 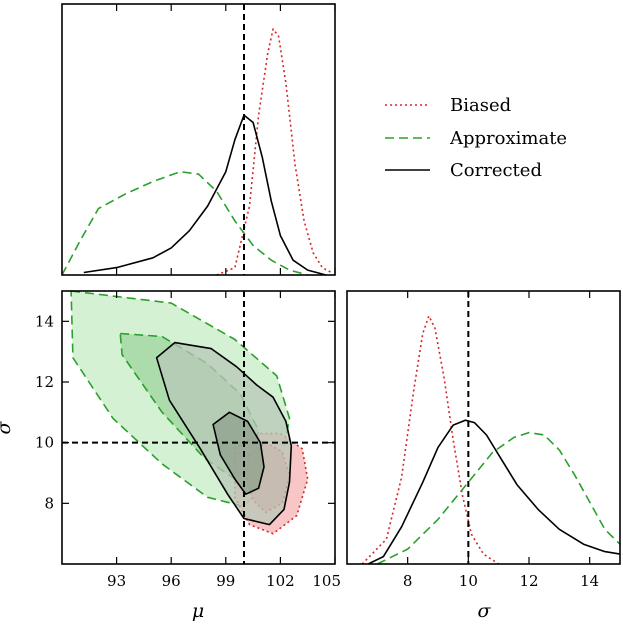 What do you see at coordinates (171, 581) in the screenshot?
I see `joint-xtick-label: 96` at bounding box center [171, 581].